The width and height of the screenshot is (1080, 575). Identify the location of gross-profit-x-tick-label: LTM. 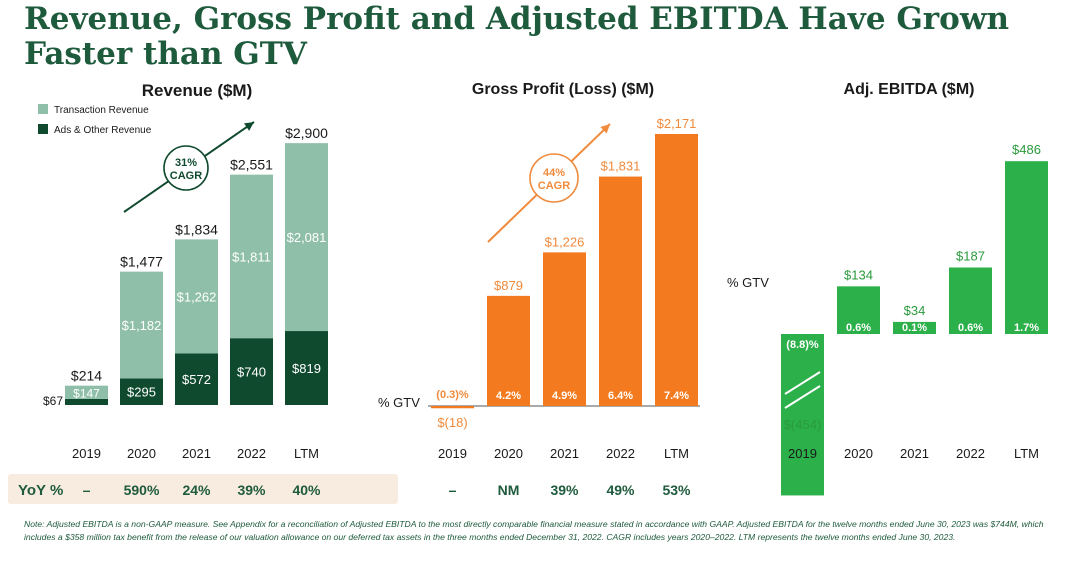
(676, 453).